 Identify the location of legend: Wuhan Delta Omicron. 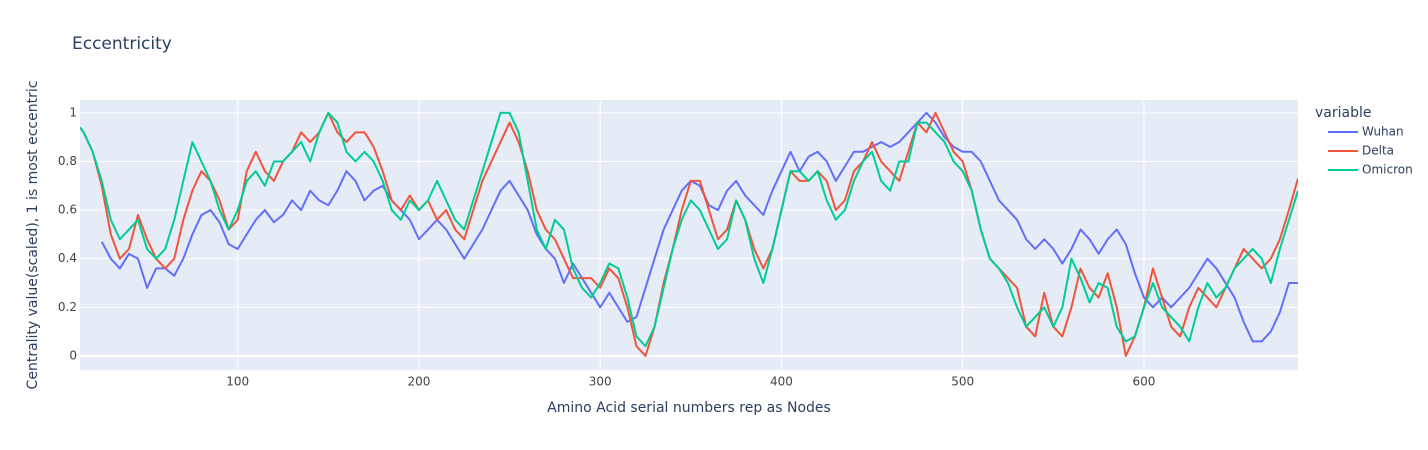
(1370, 151).